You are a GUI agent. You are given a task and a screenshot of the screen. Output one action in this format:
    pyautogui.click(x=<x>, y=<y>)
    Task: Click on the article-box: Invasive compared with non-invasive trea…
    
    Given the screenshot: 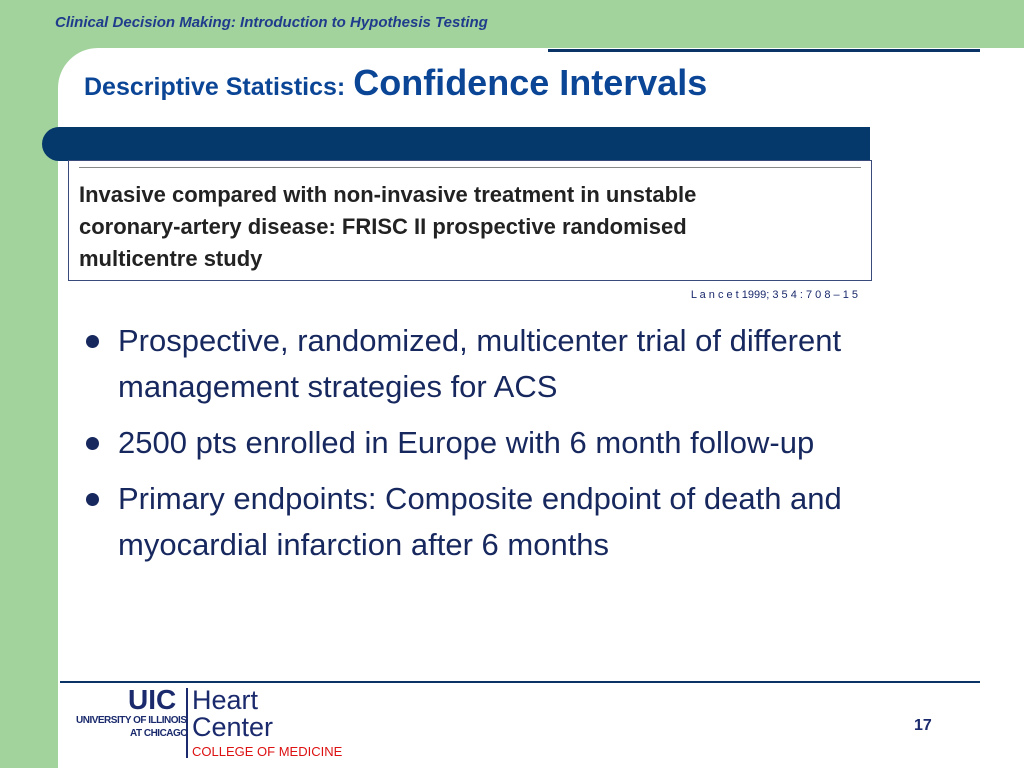 What is the action you would take?
    pyautogui.click(x=470, y=220)
    